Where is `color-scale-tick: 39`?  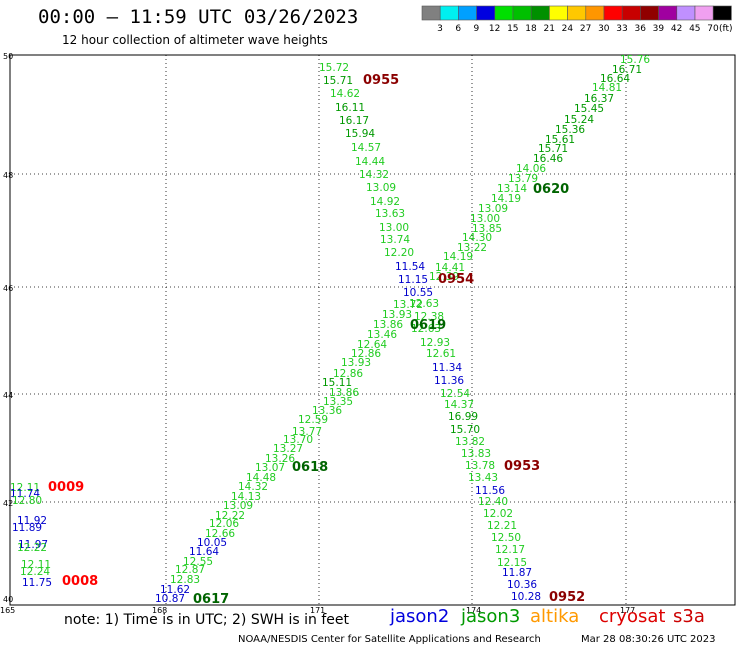
color-scale-tick: 39 is located at coordinates (659, 29).